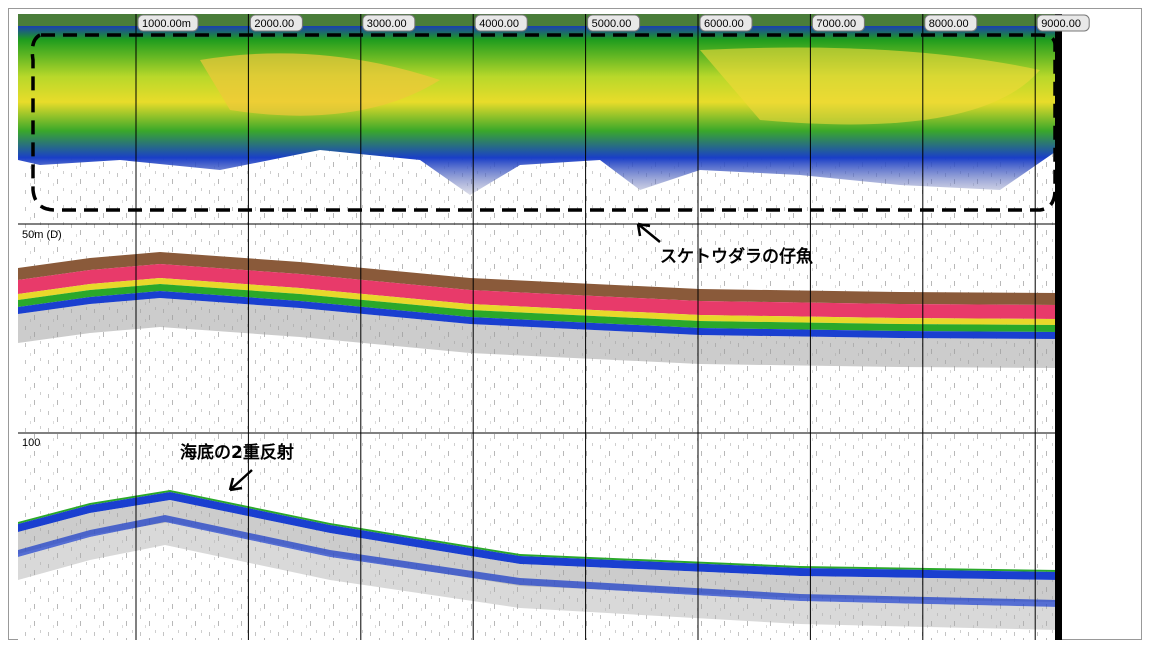  I want to click on distance-label: 2000.00, so click(274, 24).